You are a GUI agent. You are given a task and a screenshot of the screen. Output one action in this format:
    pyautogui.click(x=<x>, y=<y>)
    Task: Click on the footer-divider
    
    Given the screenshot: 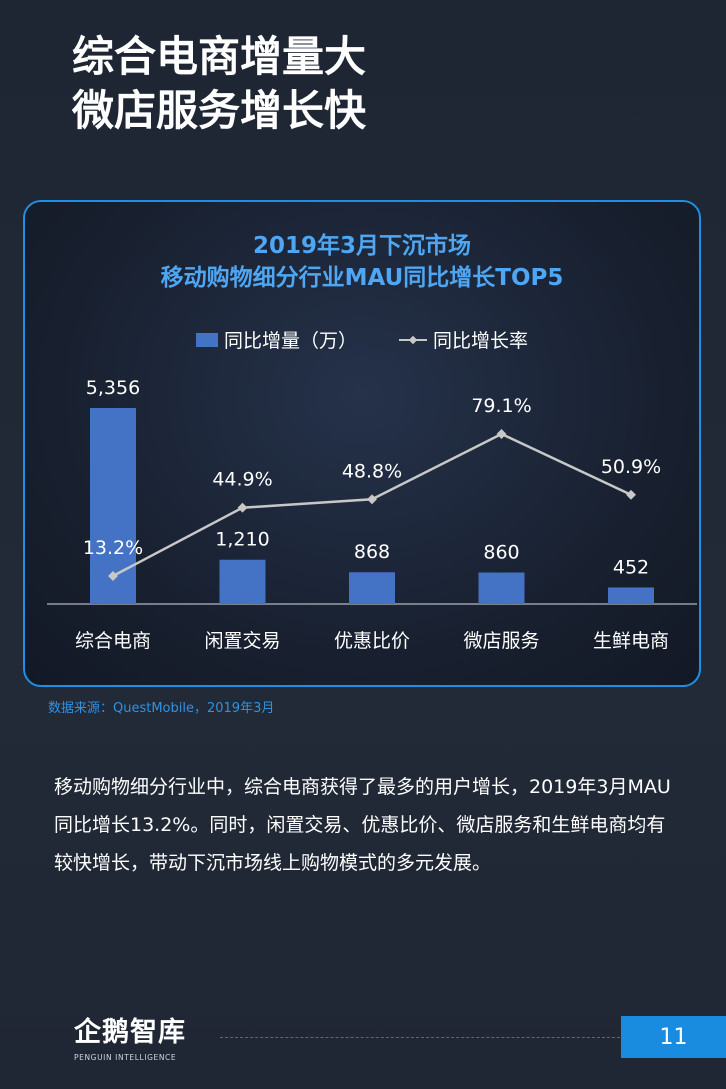 What is the action you would take?
    pyautogui.click(x=420, y=1037)
    